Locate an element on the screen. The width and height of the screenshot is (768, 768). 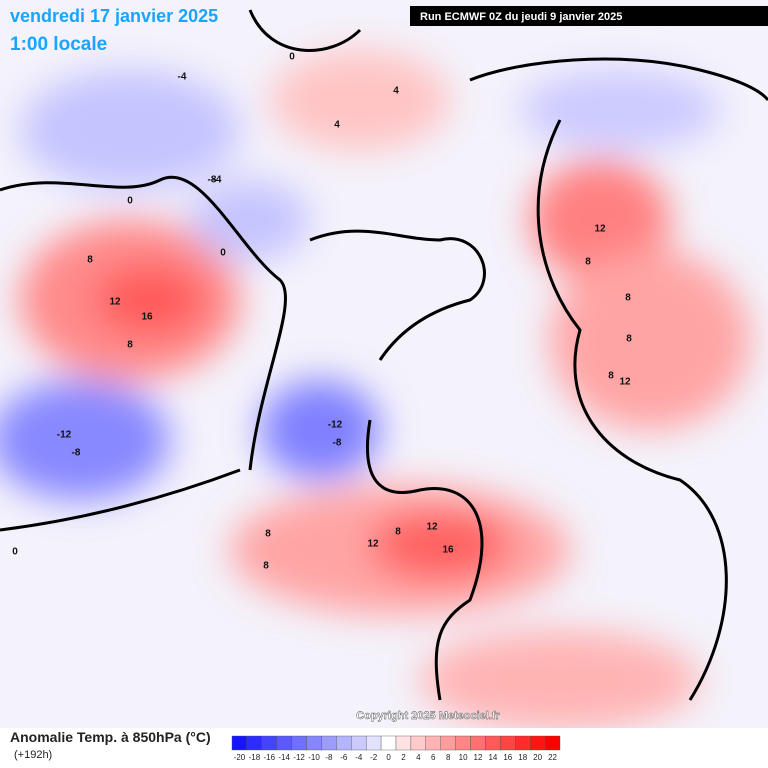
run-banner is located at coordinates (589, 16).